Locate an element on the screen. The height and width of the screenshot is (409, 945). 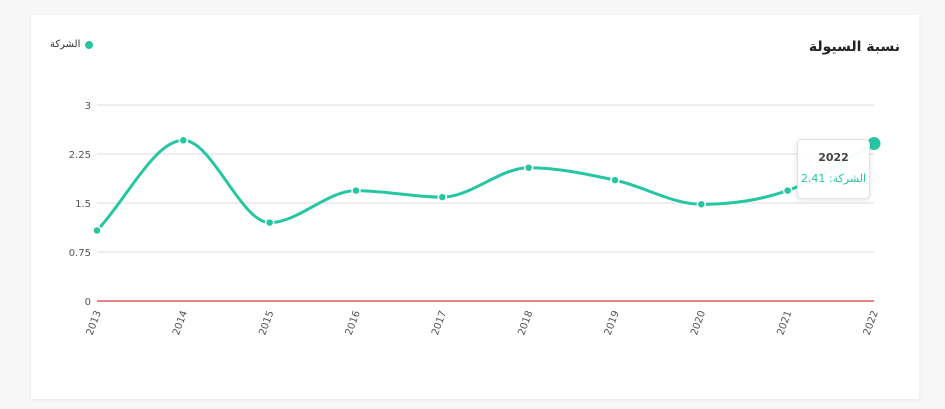
x-tick-label: 2020 is located at coordinates (698, 323).